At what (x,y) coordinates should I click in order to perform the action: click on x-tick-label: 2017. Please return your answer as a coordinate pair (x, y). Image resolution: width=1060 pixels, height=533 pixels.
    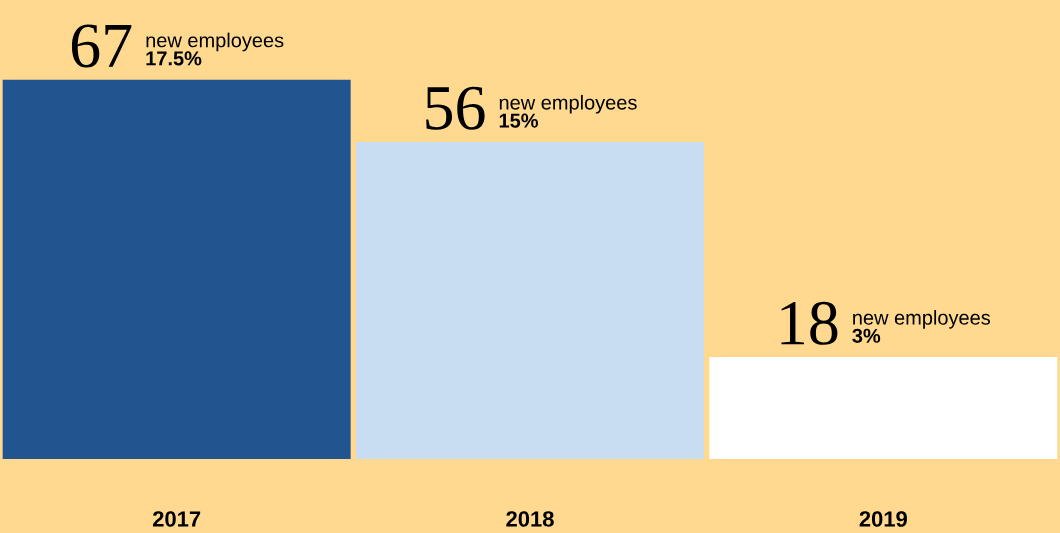
    Looking at the image, I should click on (176, 519).